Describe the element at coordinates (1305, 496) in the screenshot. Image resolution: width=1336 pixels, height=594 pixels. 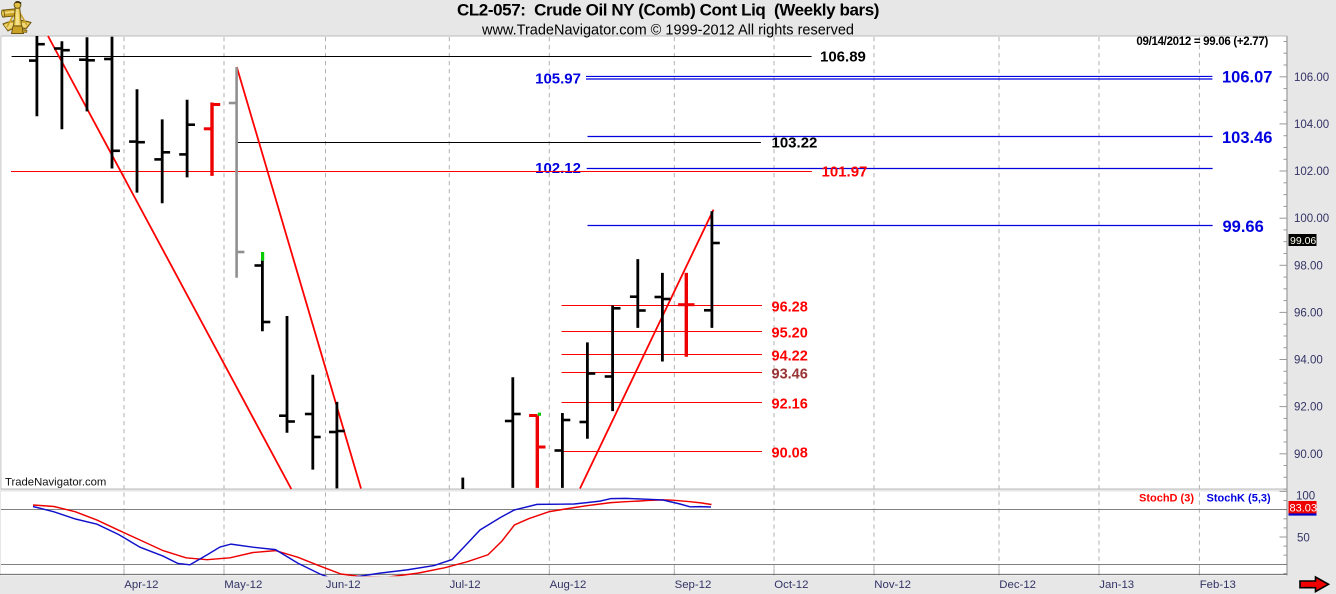
I see `svg-text: 100` at that location.